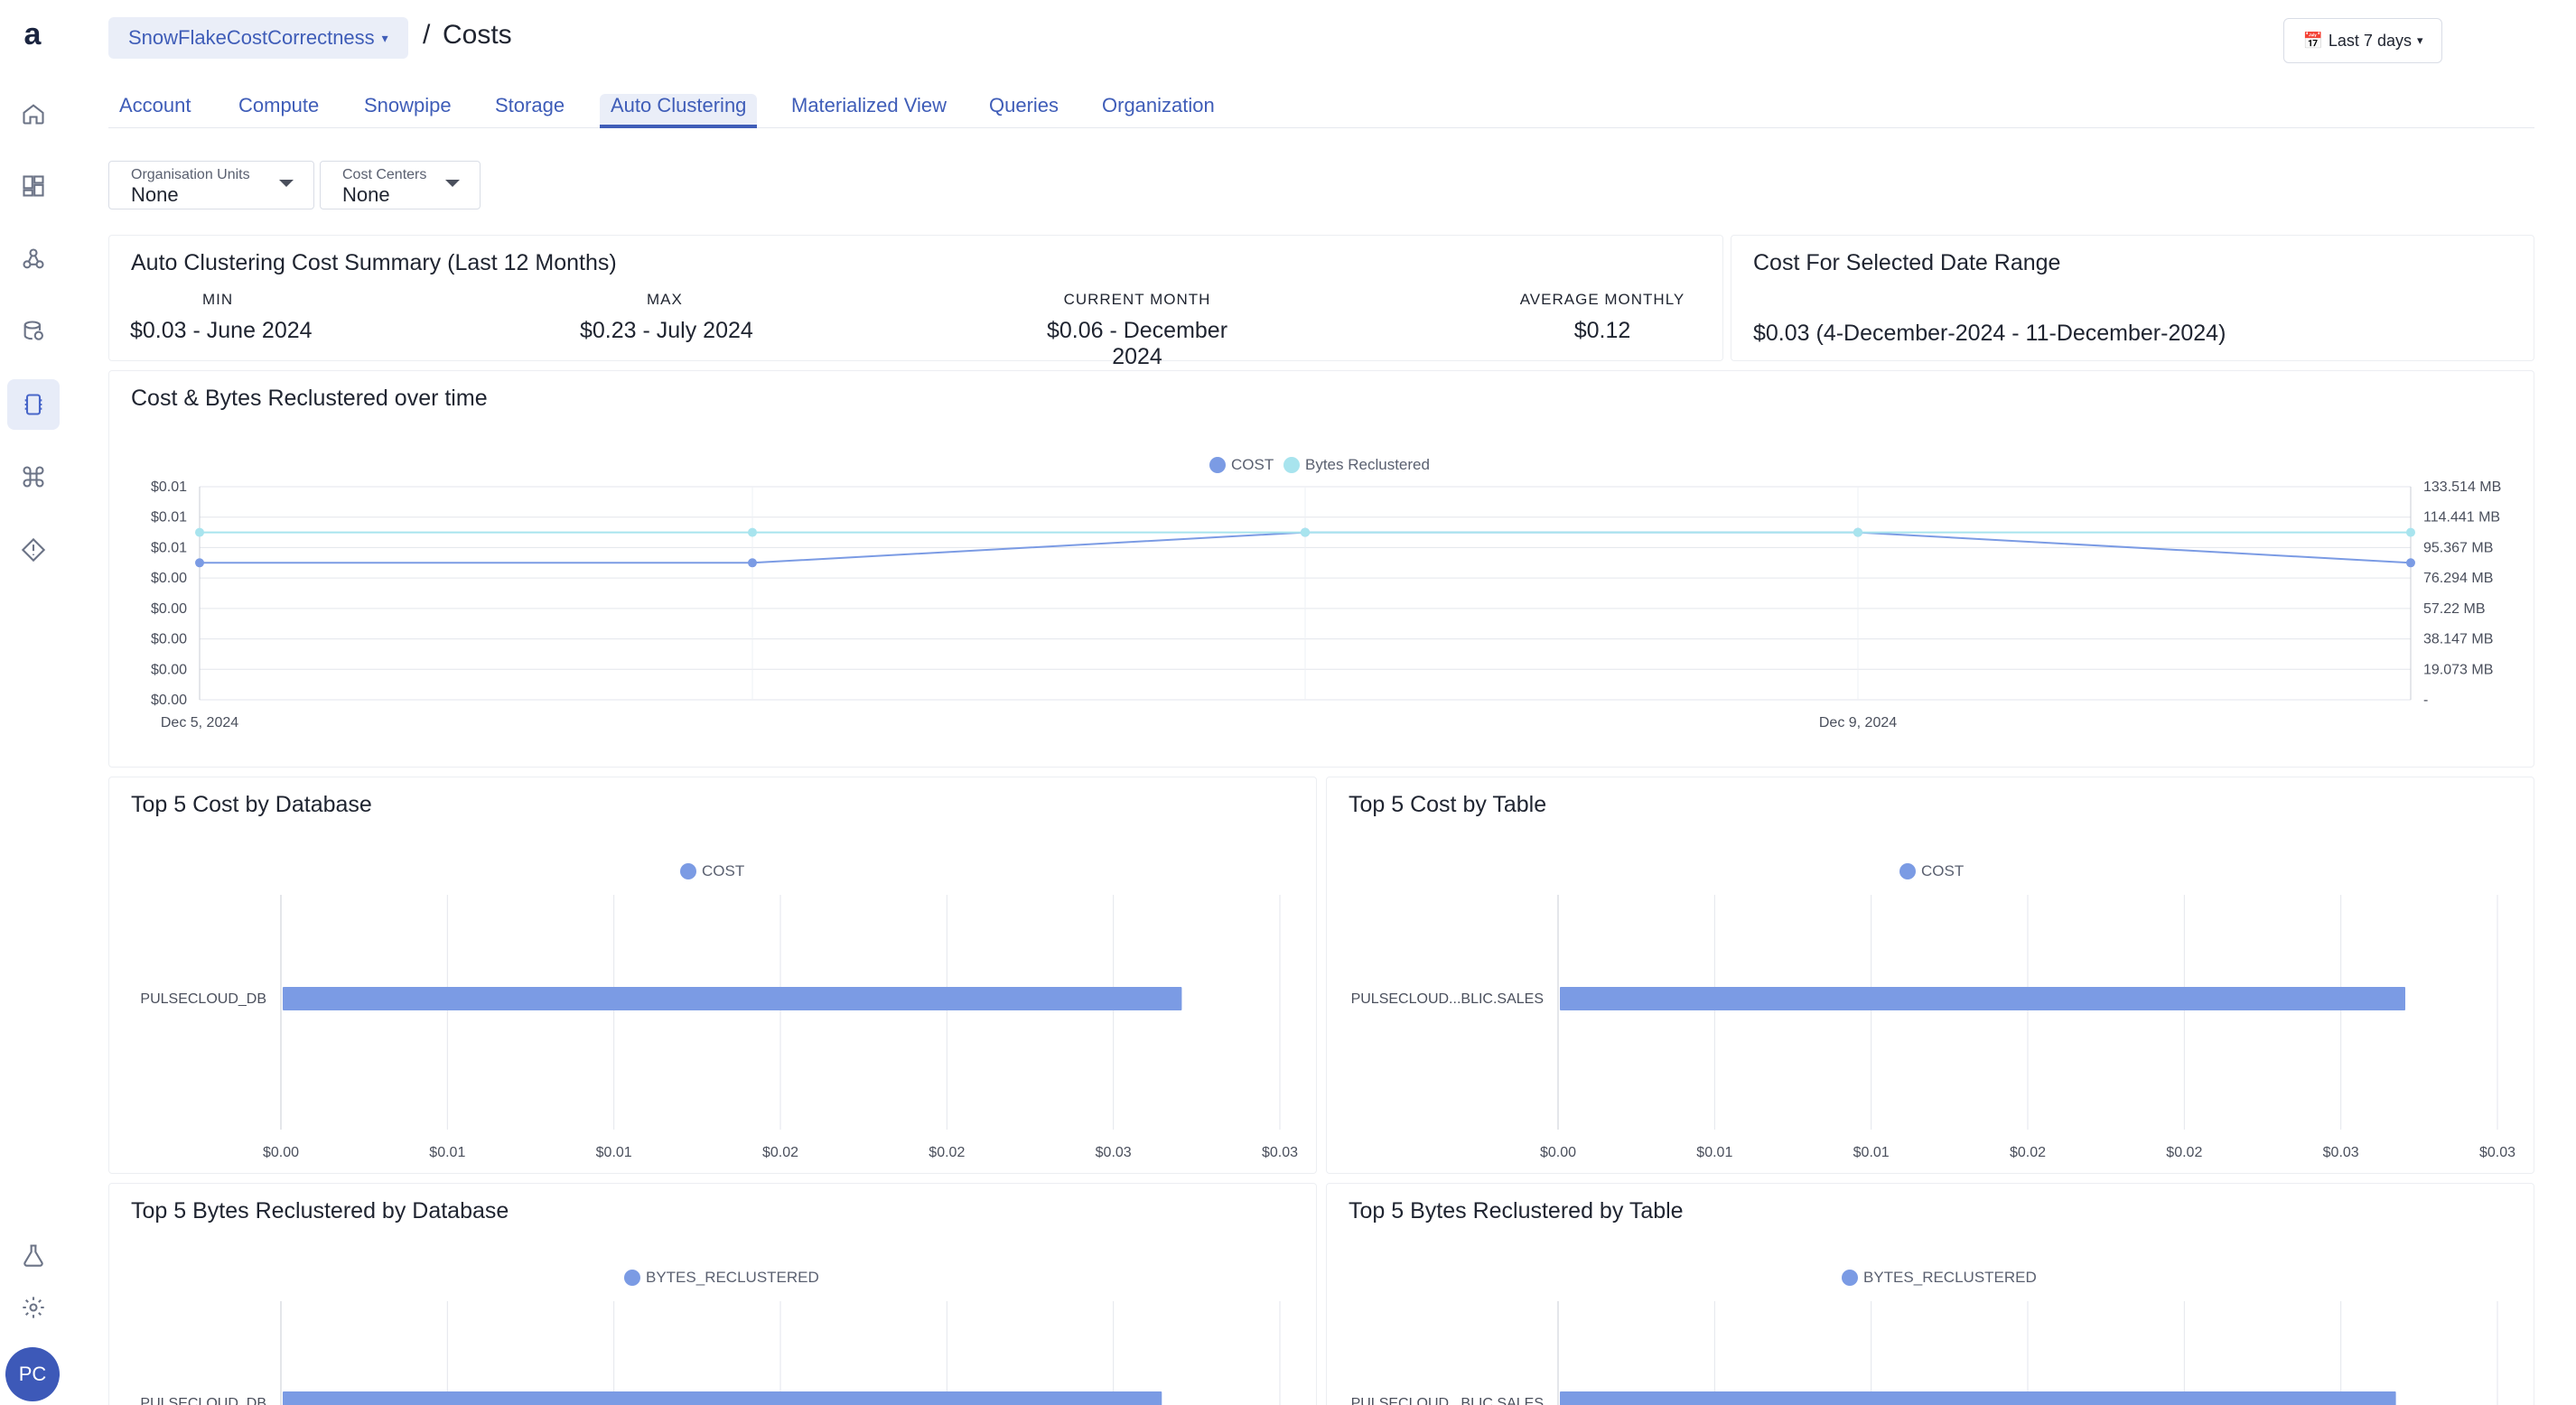 Image resolution: width=2576 pixels, height=1405 pixels. I want to click on database-icon, so click(33, 331).